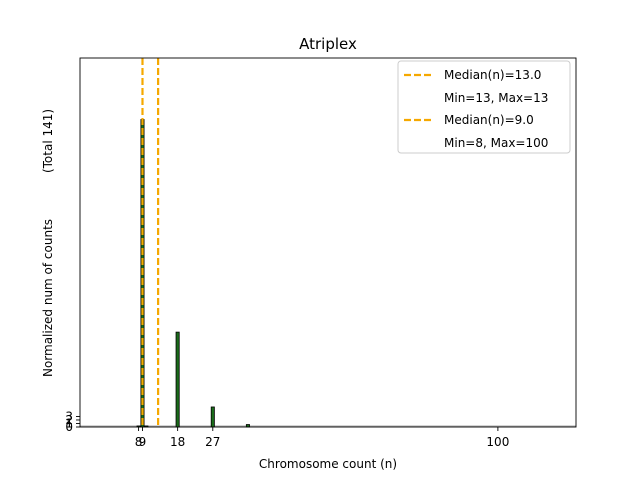 This screenshot has width=640, height=484. Describe the element at coordinates (489, 120) in the screenshot. I see `legend-label-3: Median(n)=9.0` at that location.